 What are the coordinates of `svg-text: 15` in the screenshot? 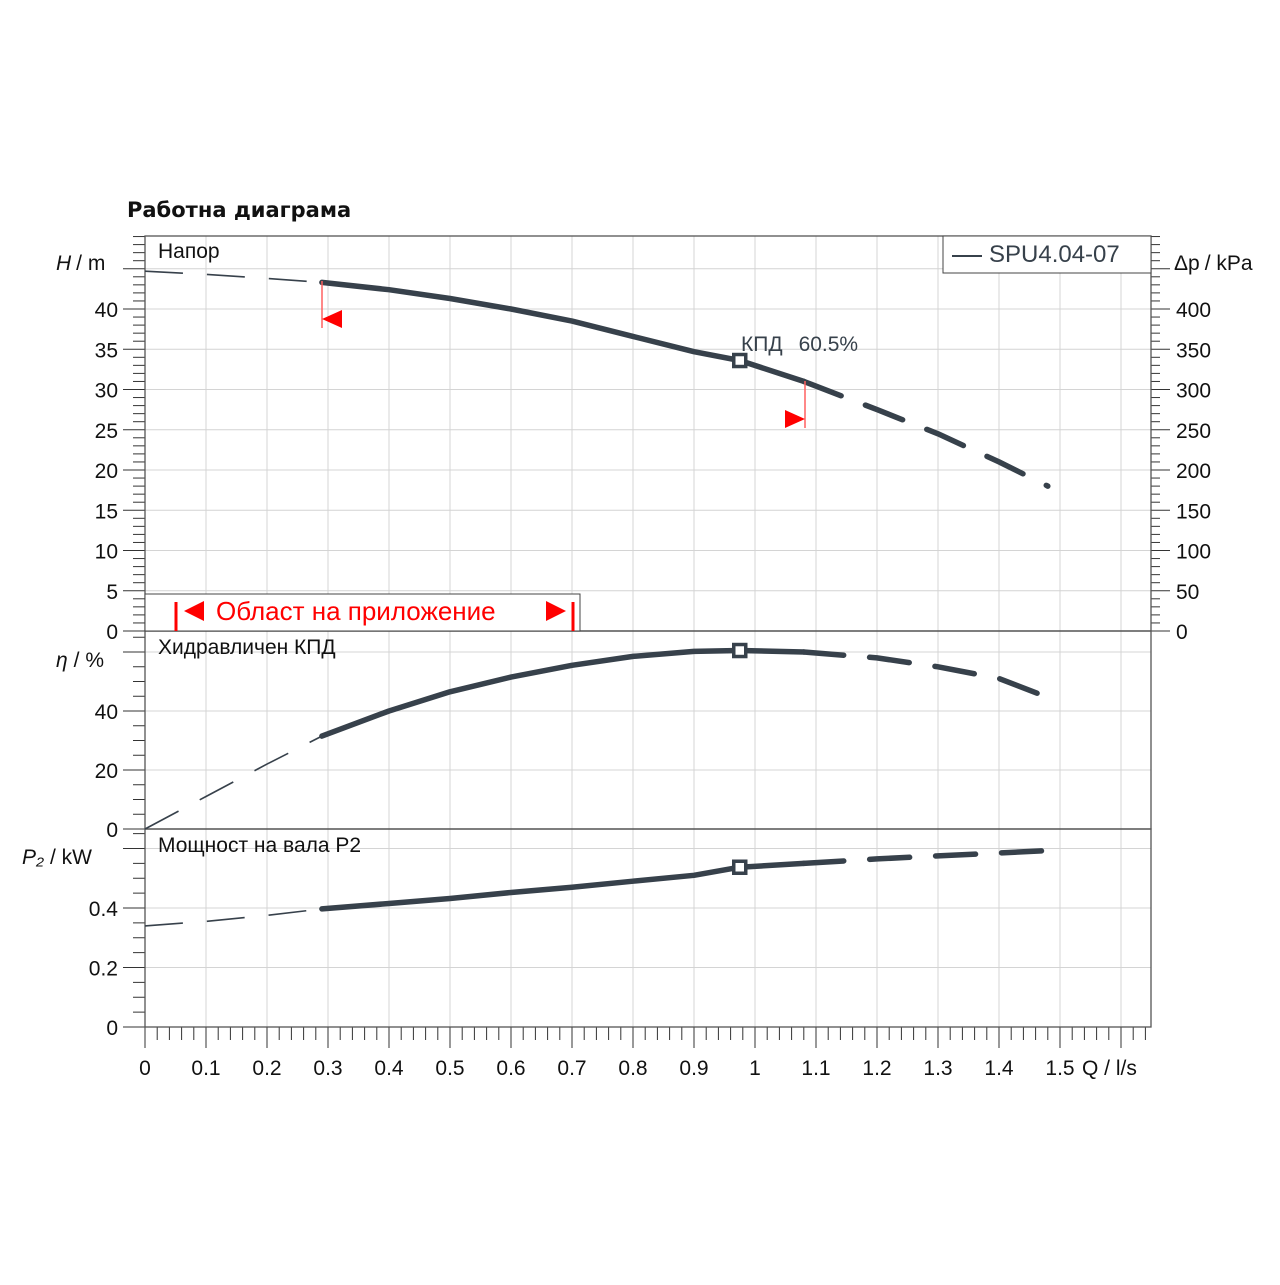 It's located at (106, 511).